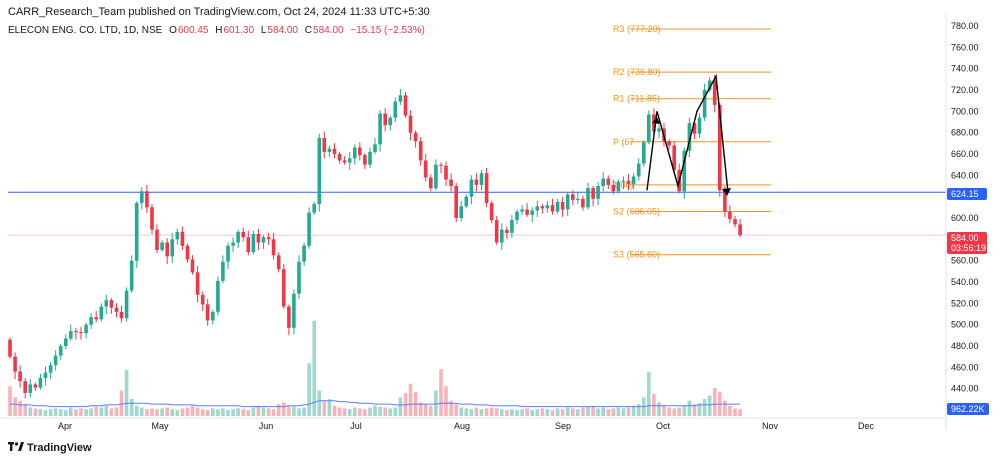 The image size is (1000, 460). I want to click on tradingview-brand: TradingView, so click(50, 448).